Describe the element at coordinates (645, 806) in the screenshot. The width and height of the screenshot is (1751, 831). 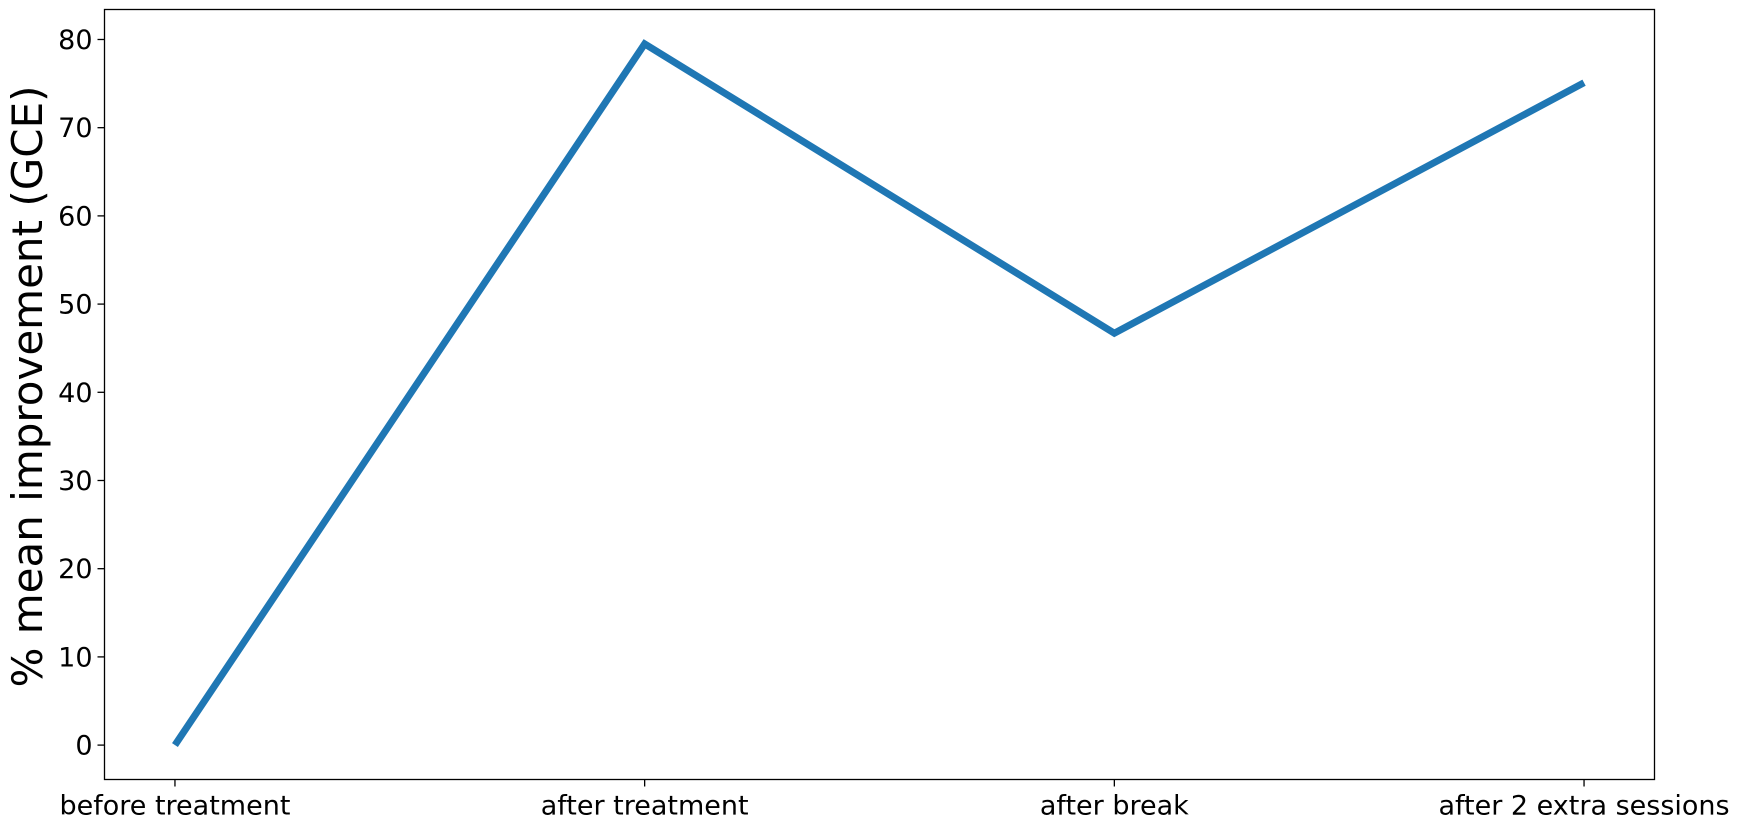
I see `x-tick-label: after treatment` at that location.